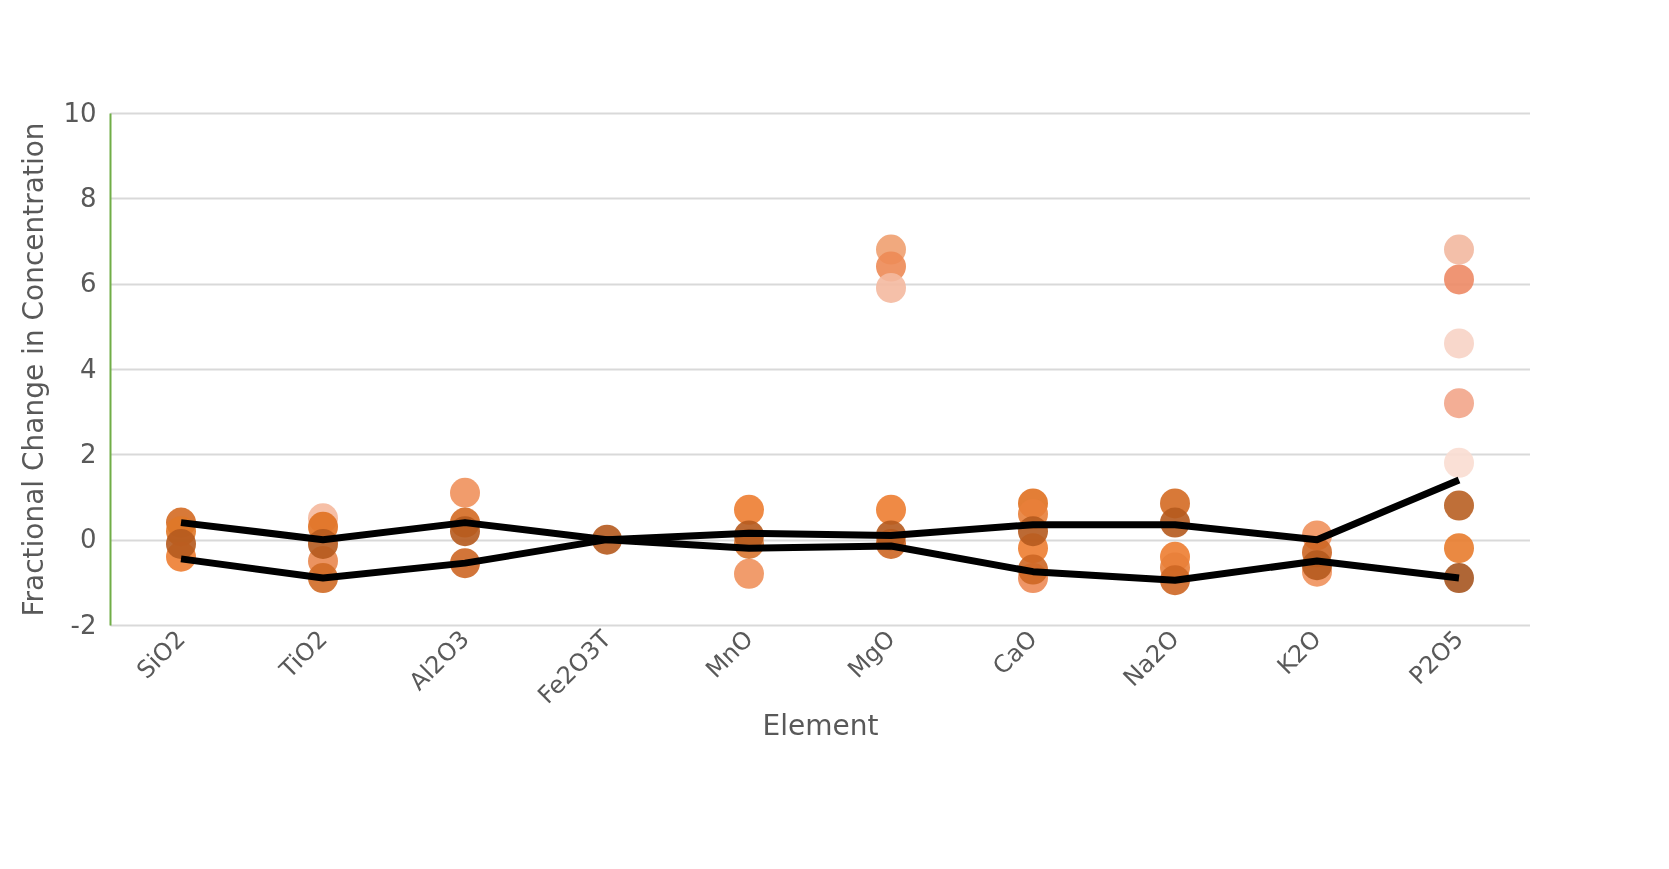 The image size is (1669, 869). What do you see at coordinates (88, 197) in the screenshot?
I see `y-tick-label: 8` at bounding box center [88, 197].